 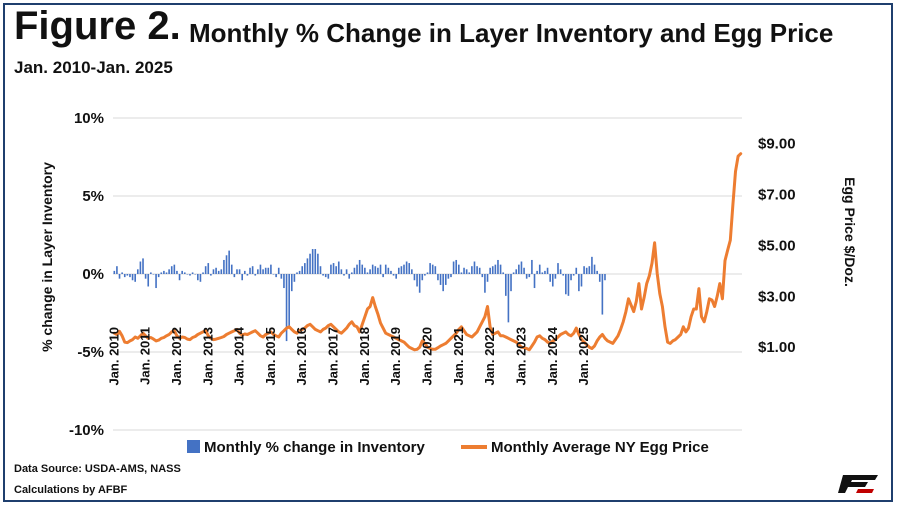 I want to click on legend-label-price: Monthly Average NY Egg Price, so click(x=600, y=447).